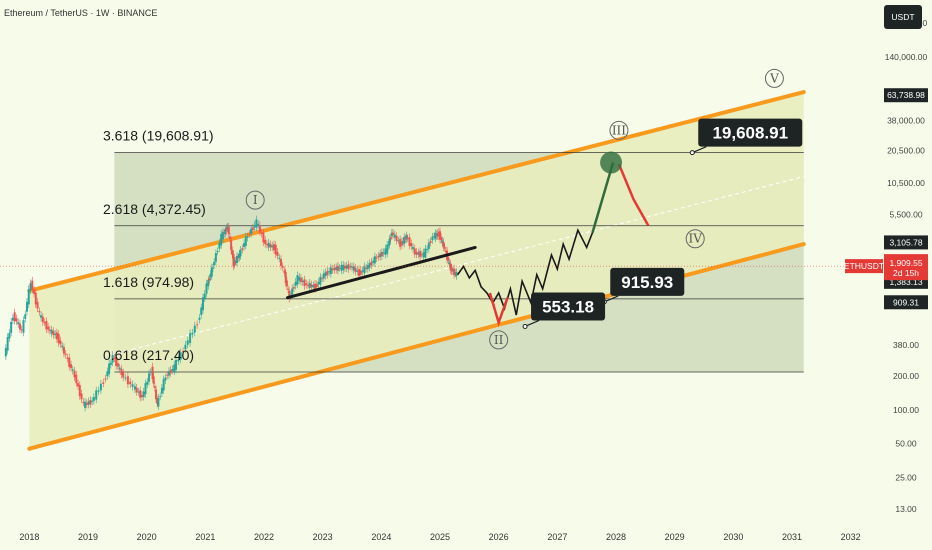  I want to click on y-tick-label: 50.00, so click(906, 444).